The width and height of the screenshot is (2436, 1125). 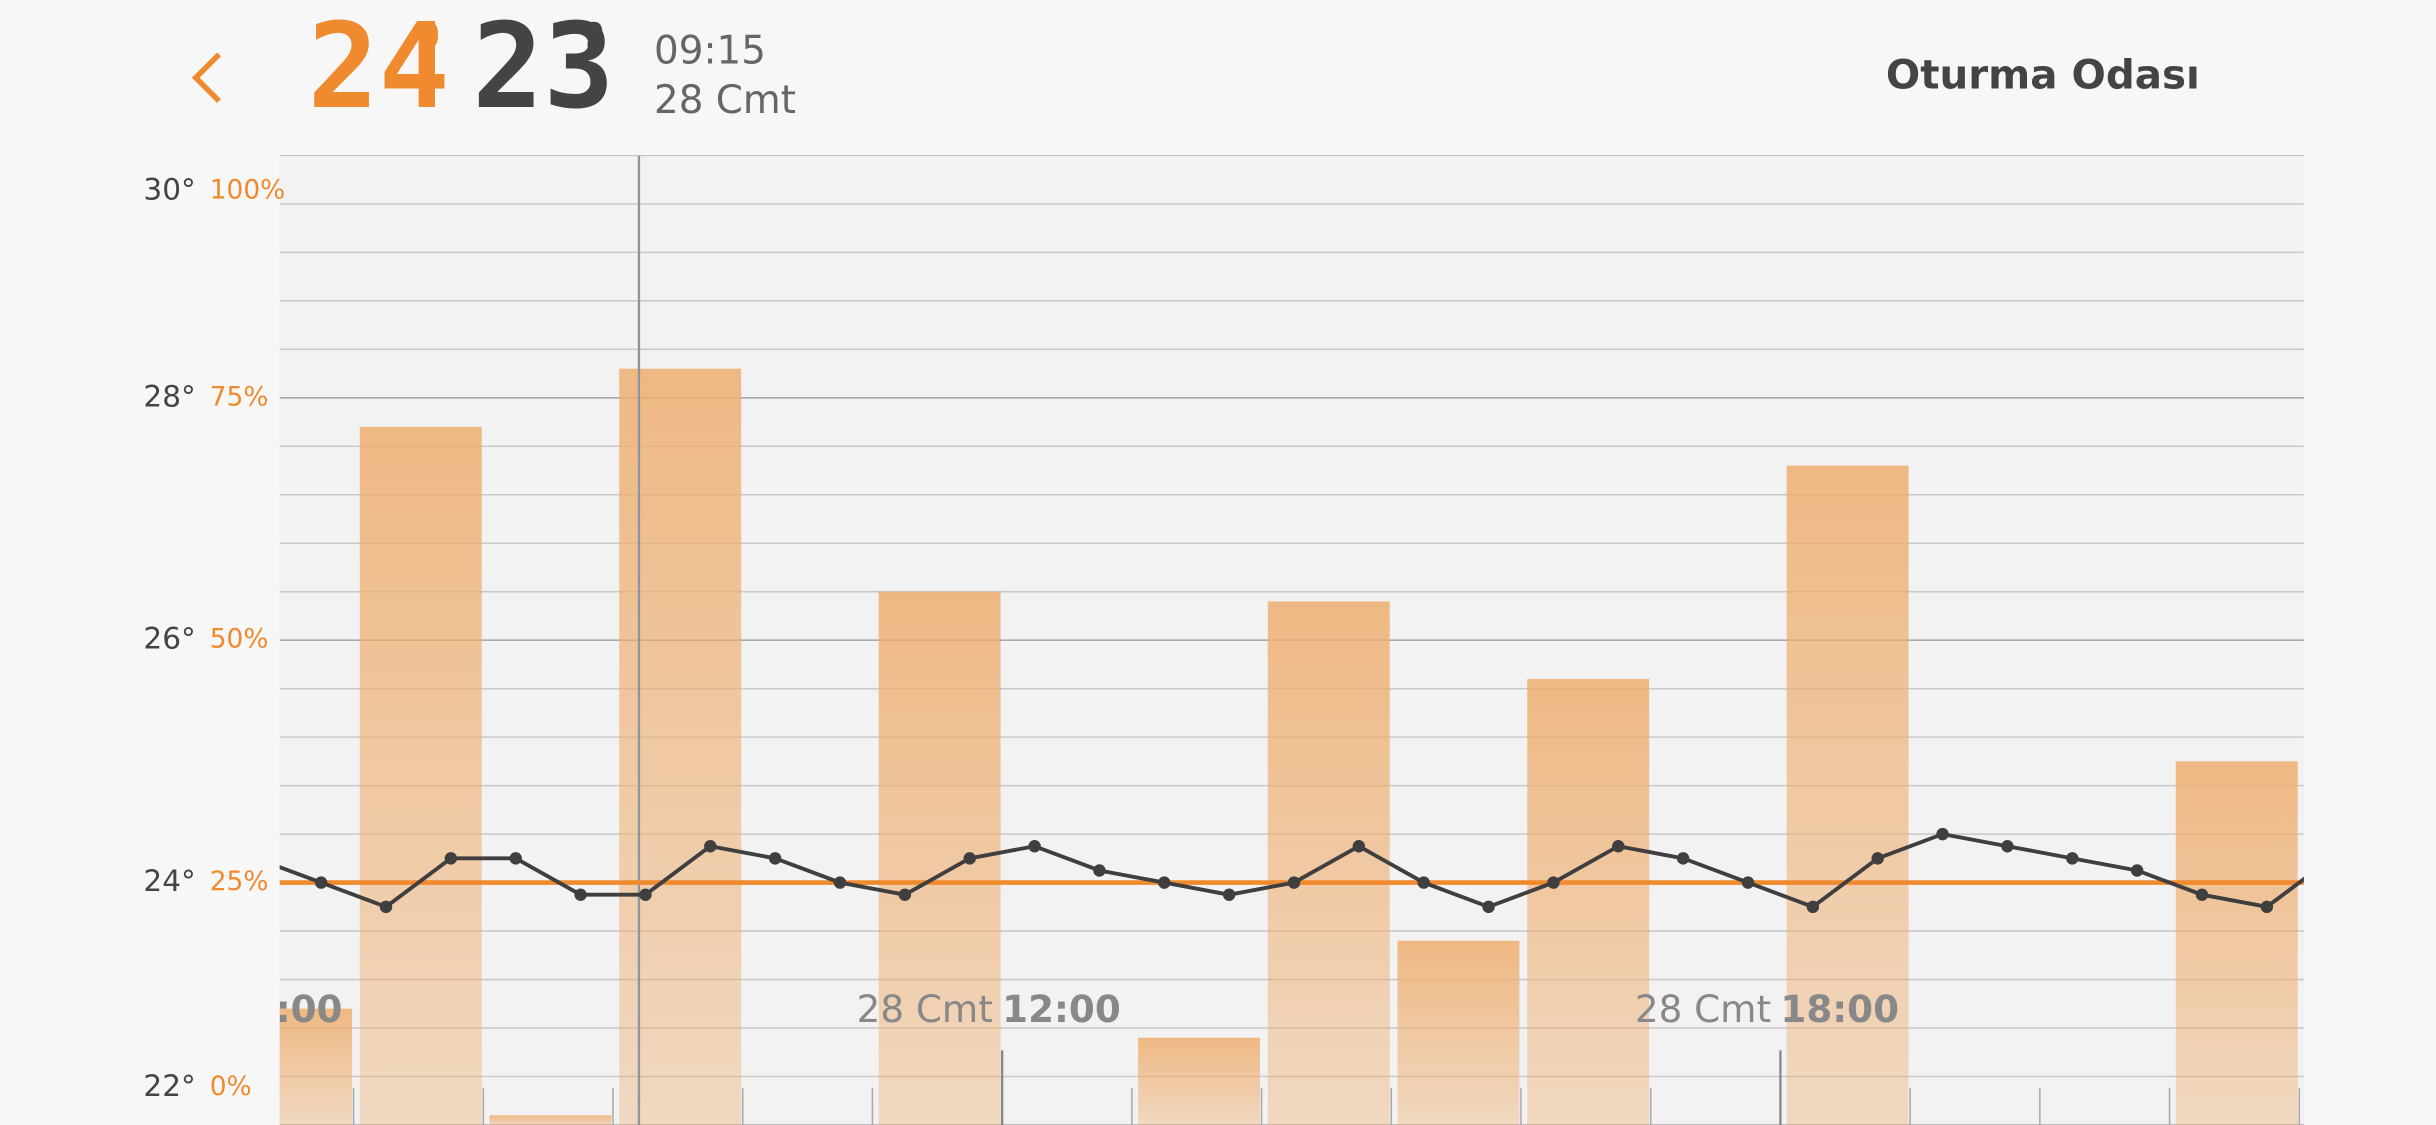 What do you see at coordinates (247, 190) in the screenshot?
I see `y2-tick-label: 100%` at bounding box center [247, 190].